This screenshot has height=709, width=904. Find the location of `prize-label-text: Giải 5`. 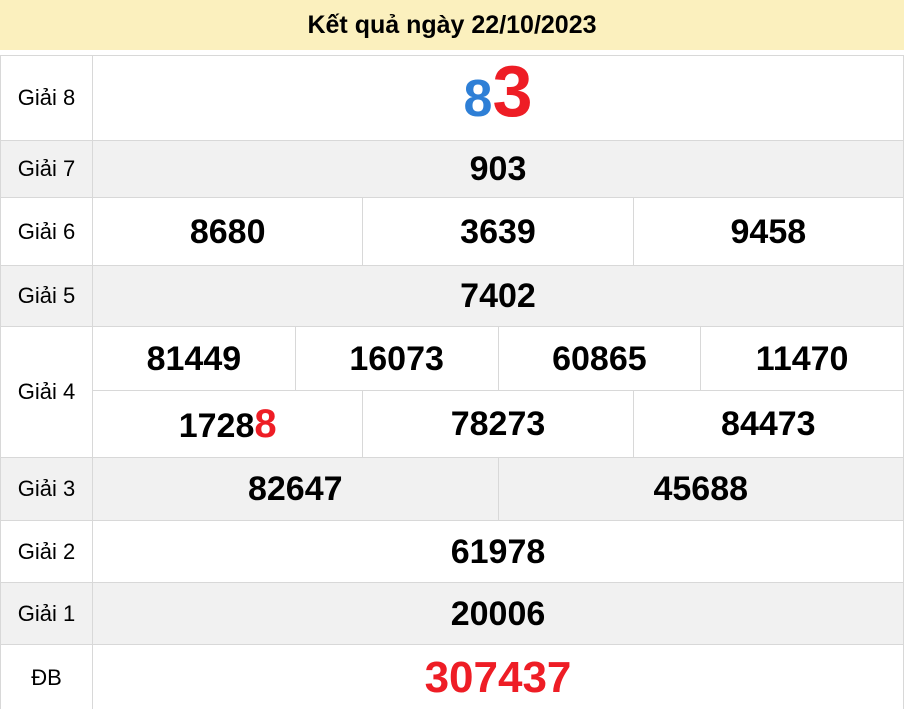

prize-label-text: Giải 5 is located at coordinates (46, 295).